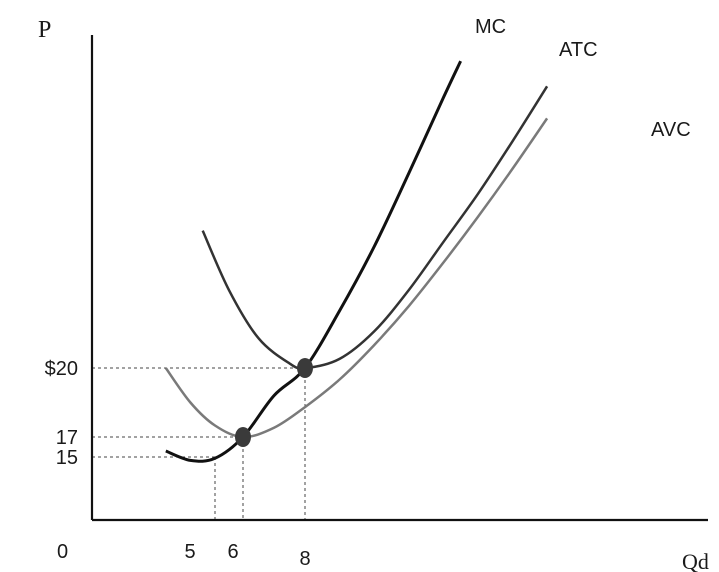 This screenshot has width=719, height=572. I want to click on guide-lines, so click(199, 443).